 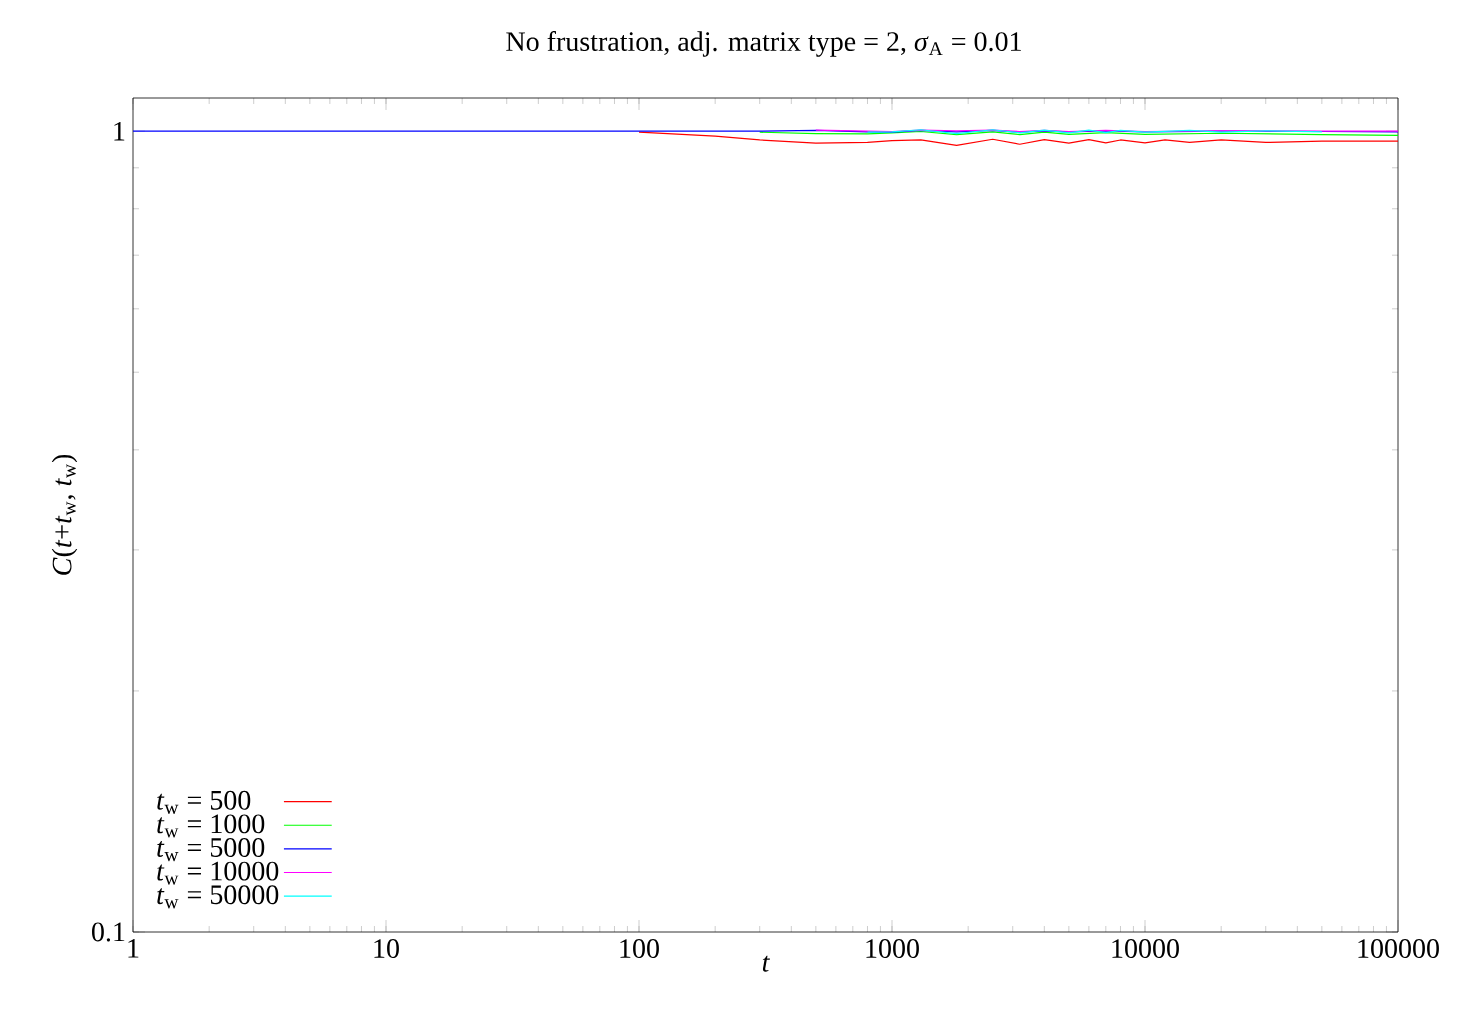 What do you see at coordinates (1145, 948) in the screenshot?
I see `x-tick-label: 10000` at bounding box center [1145, 948].